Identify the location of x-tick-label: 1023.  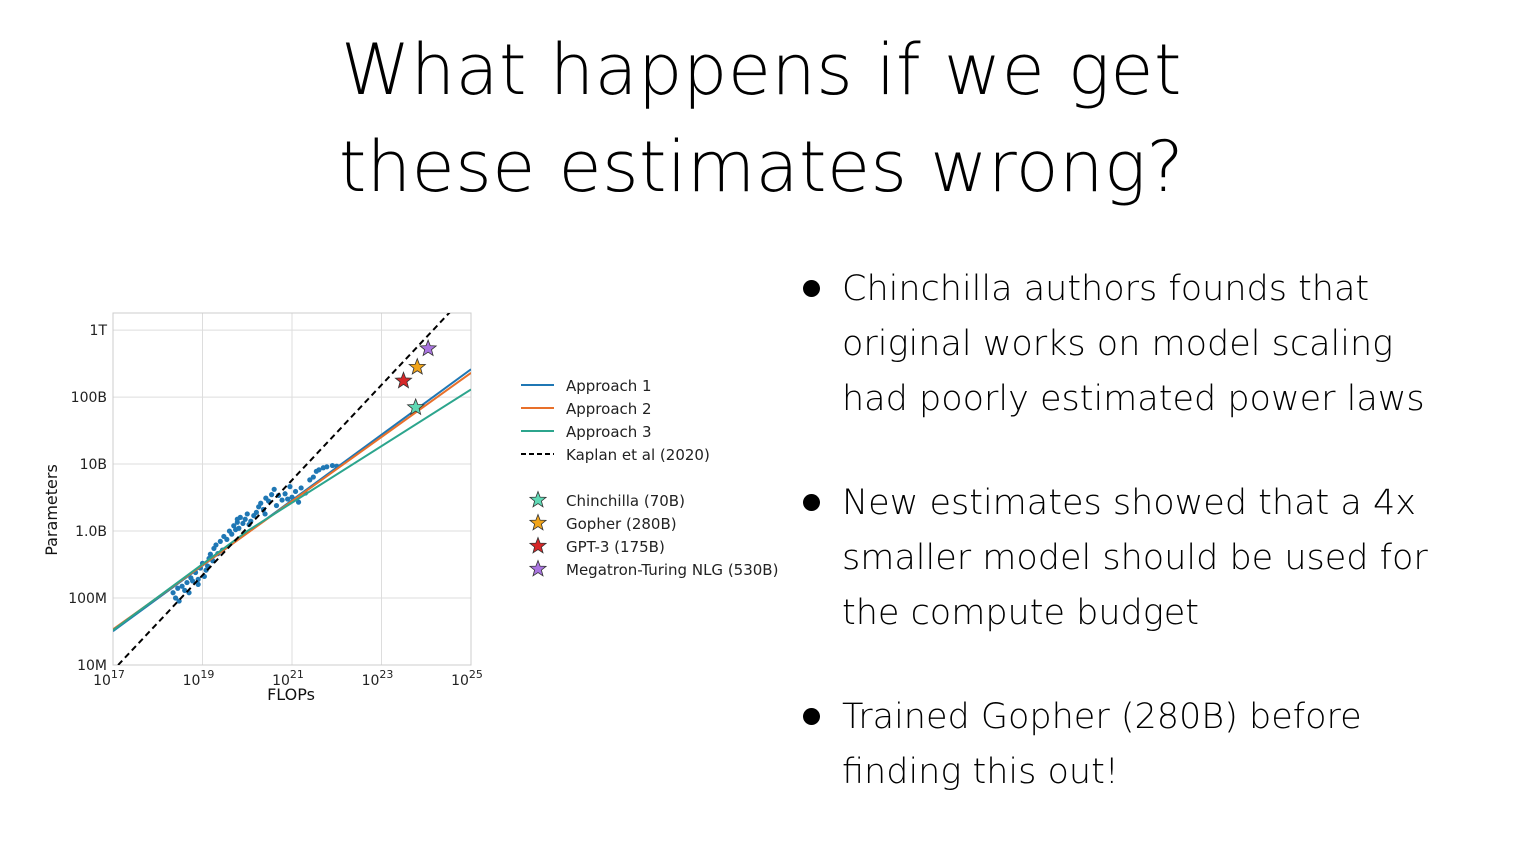
(378, 678).